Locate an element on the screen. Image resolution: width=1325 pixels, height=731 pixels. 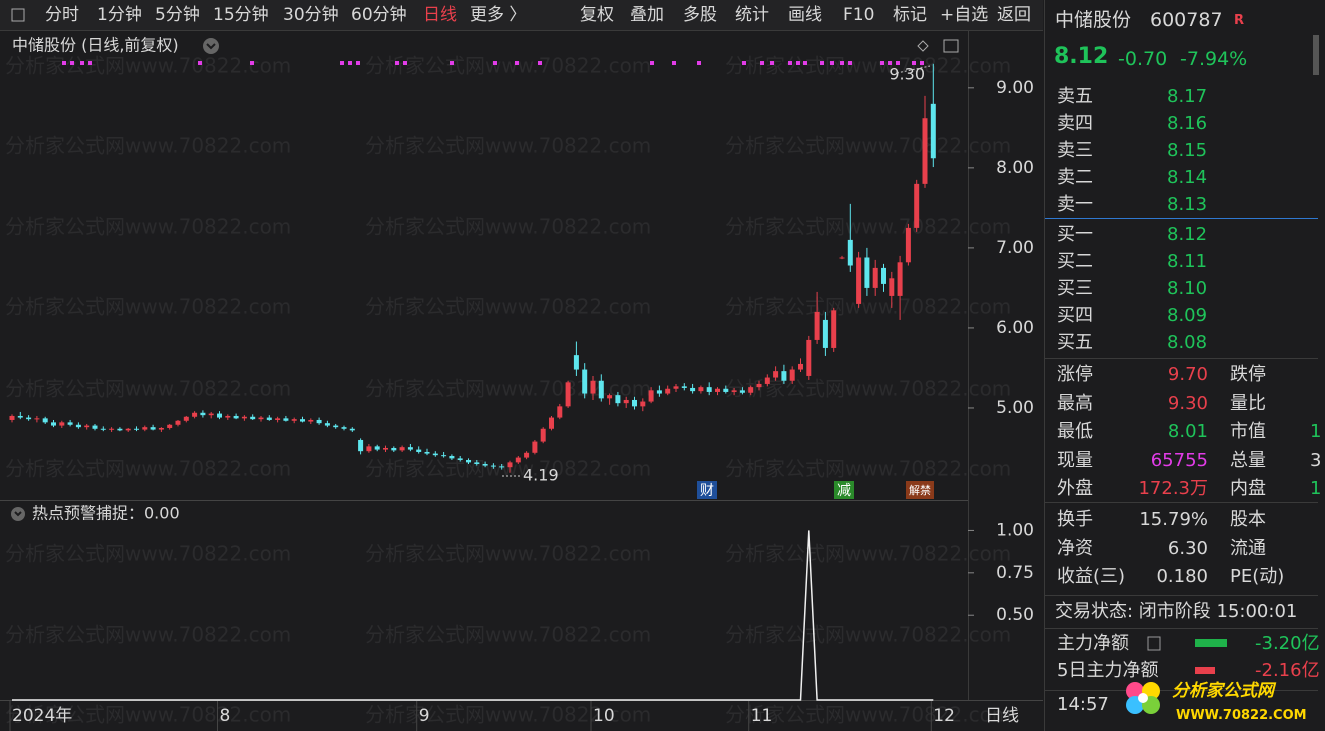
order-price: 8.16 is located at coordinates (1187, 123).